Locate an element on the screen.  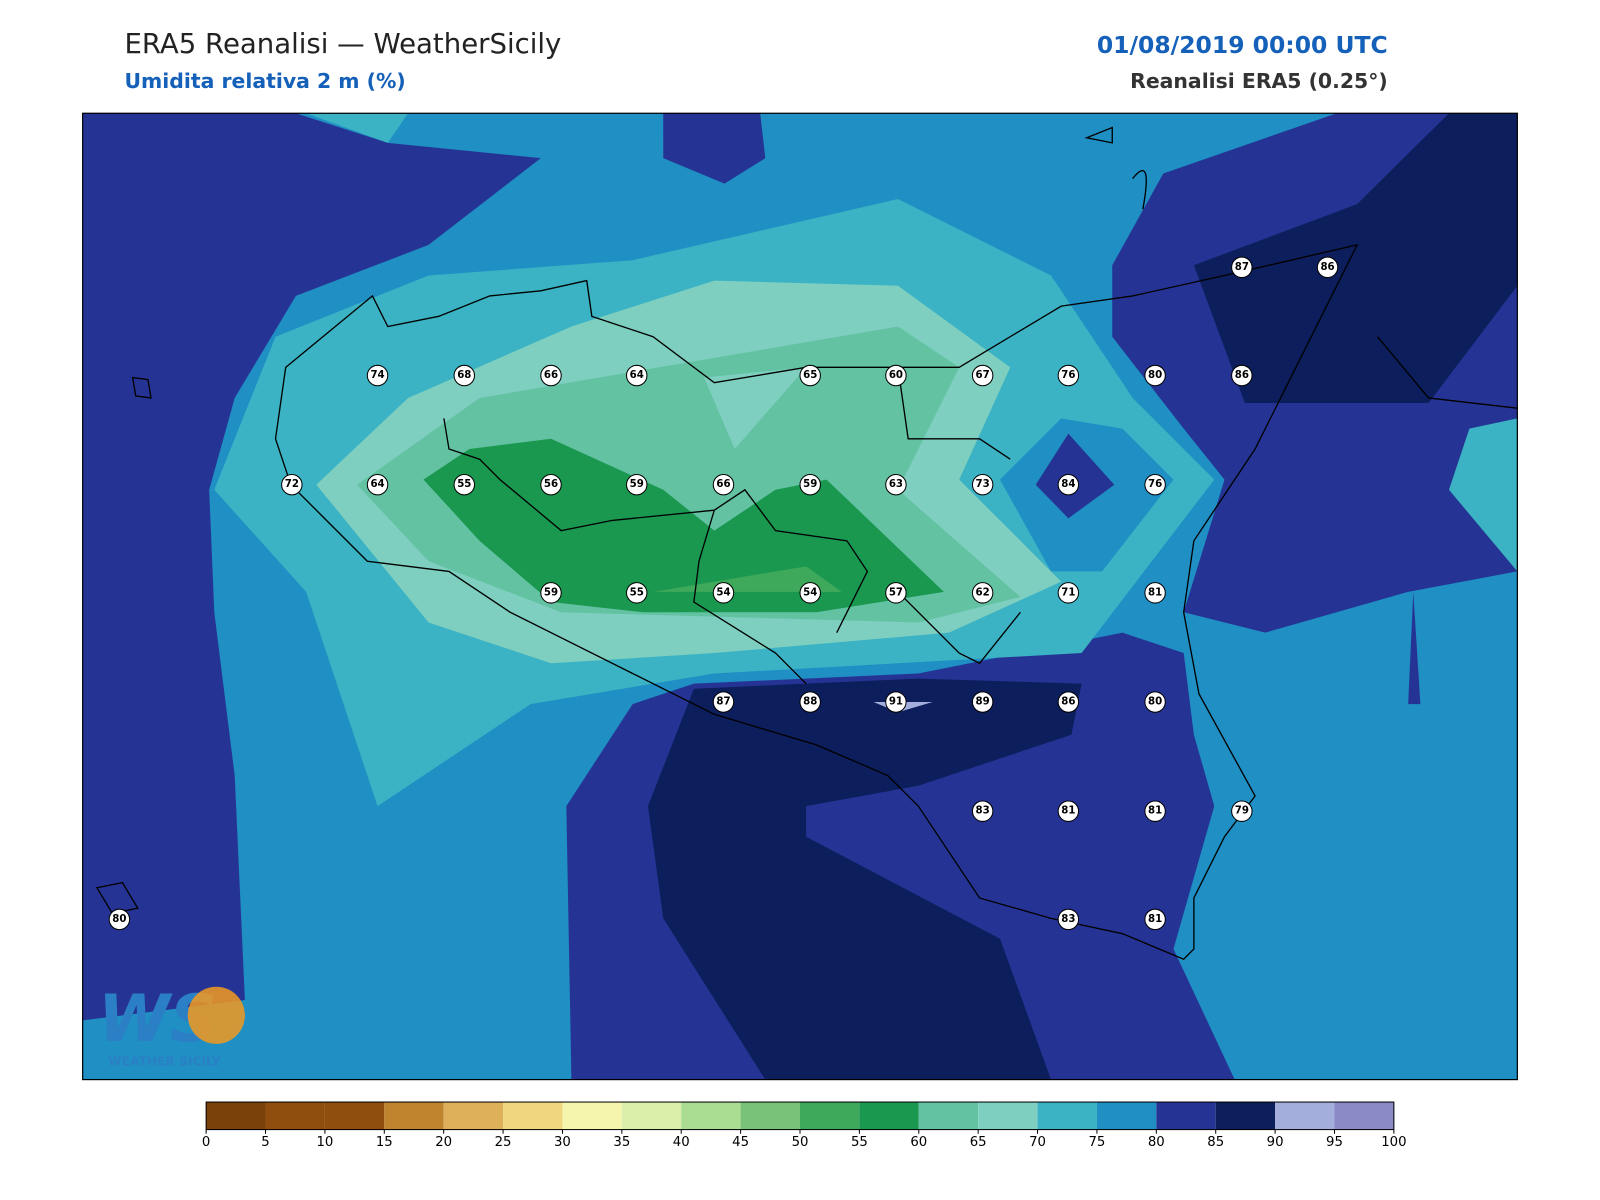
colorbar-tick-label: 95 is located at coordinates (1334, 1142).